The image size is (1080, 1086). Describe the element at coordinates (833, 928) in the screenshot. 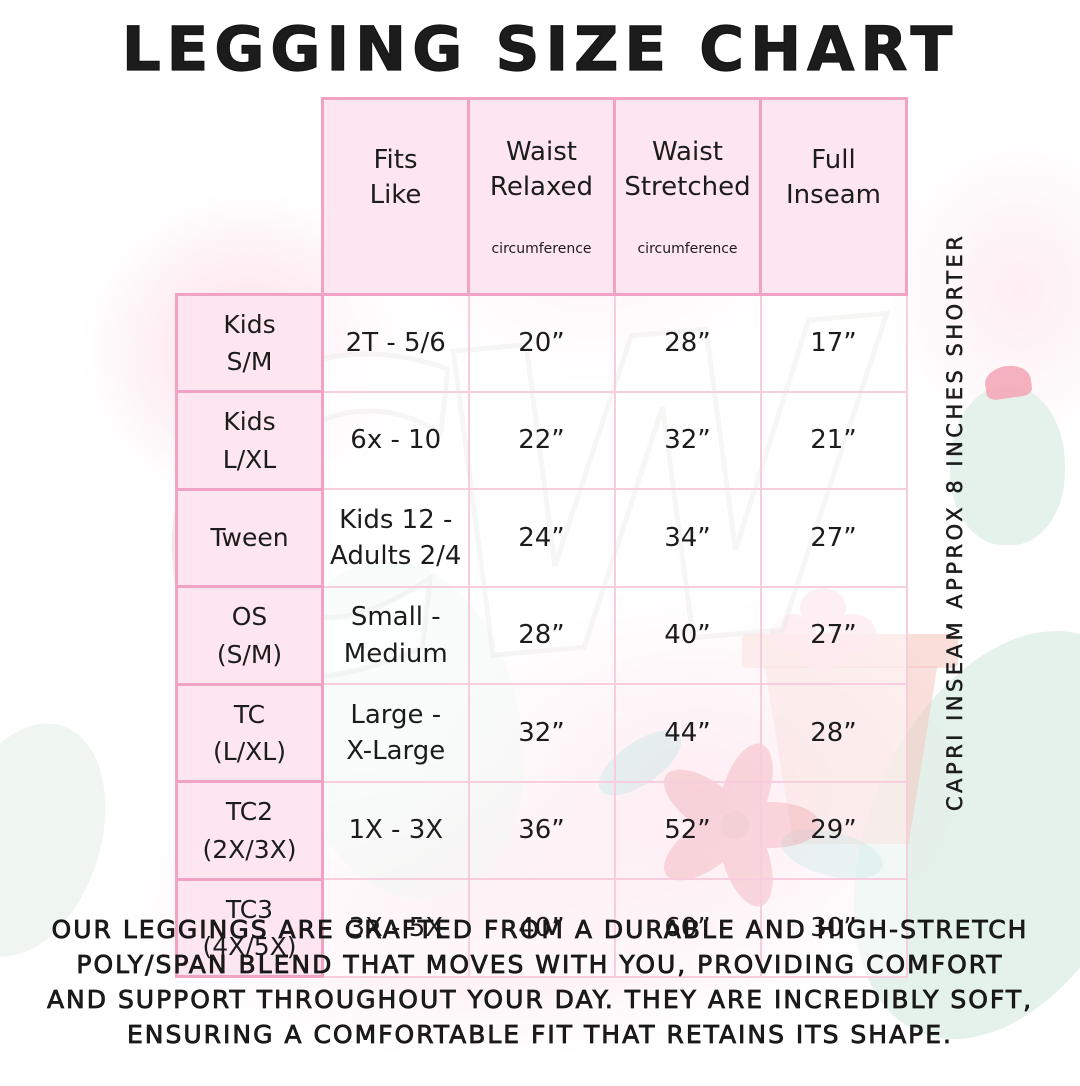

I see `cell-full-inseam: 30”` at that location.